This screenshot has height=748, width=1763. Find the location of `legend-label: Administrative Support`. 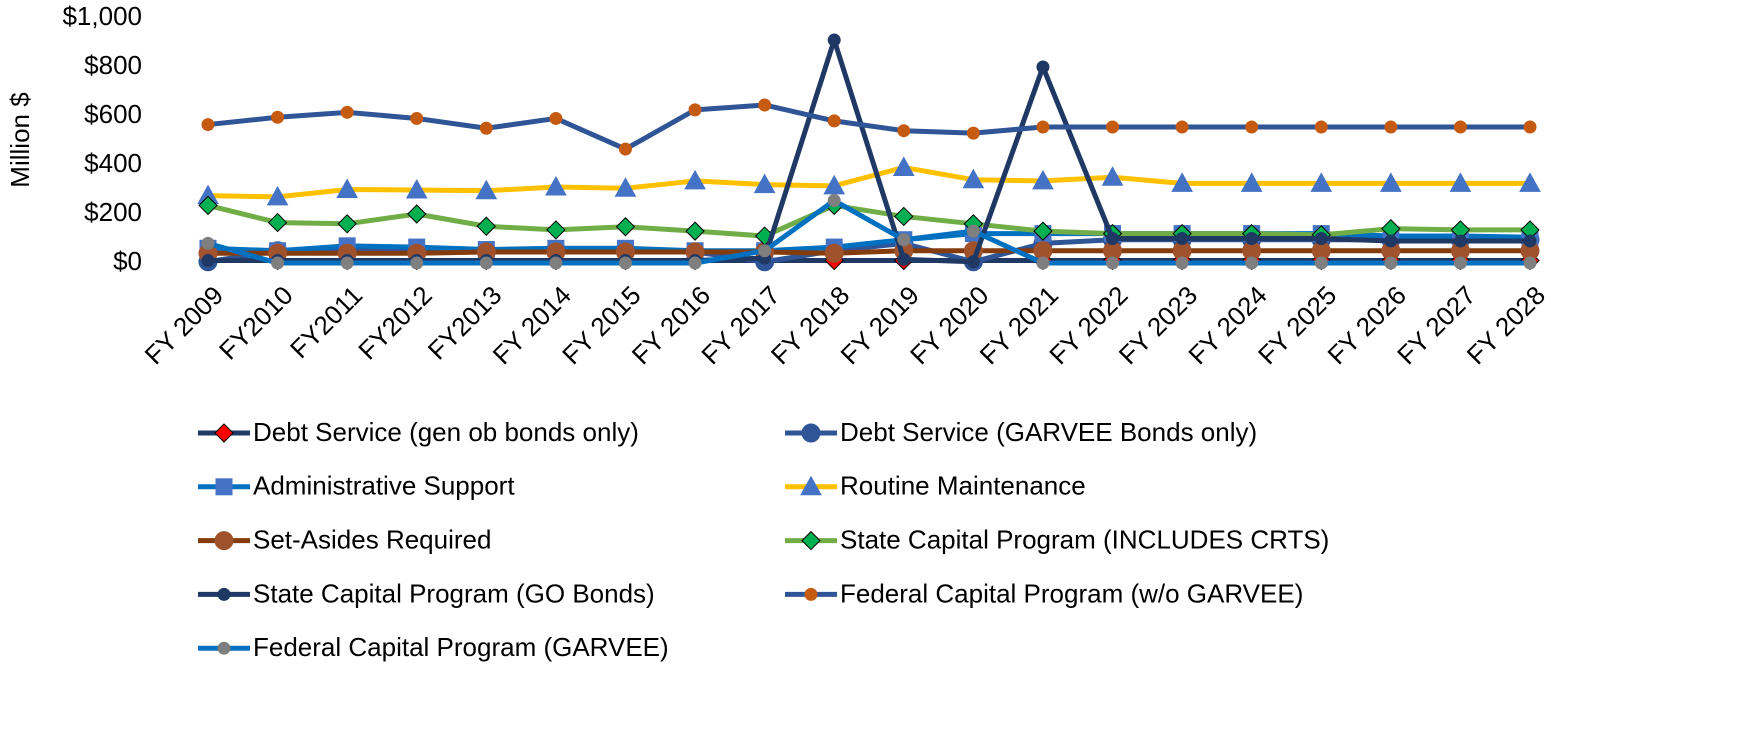

legend-label: Administrative Support is located at coordinates (384, 486).